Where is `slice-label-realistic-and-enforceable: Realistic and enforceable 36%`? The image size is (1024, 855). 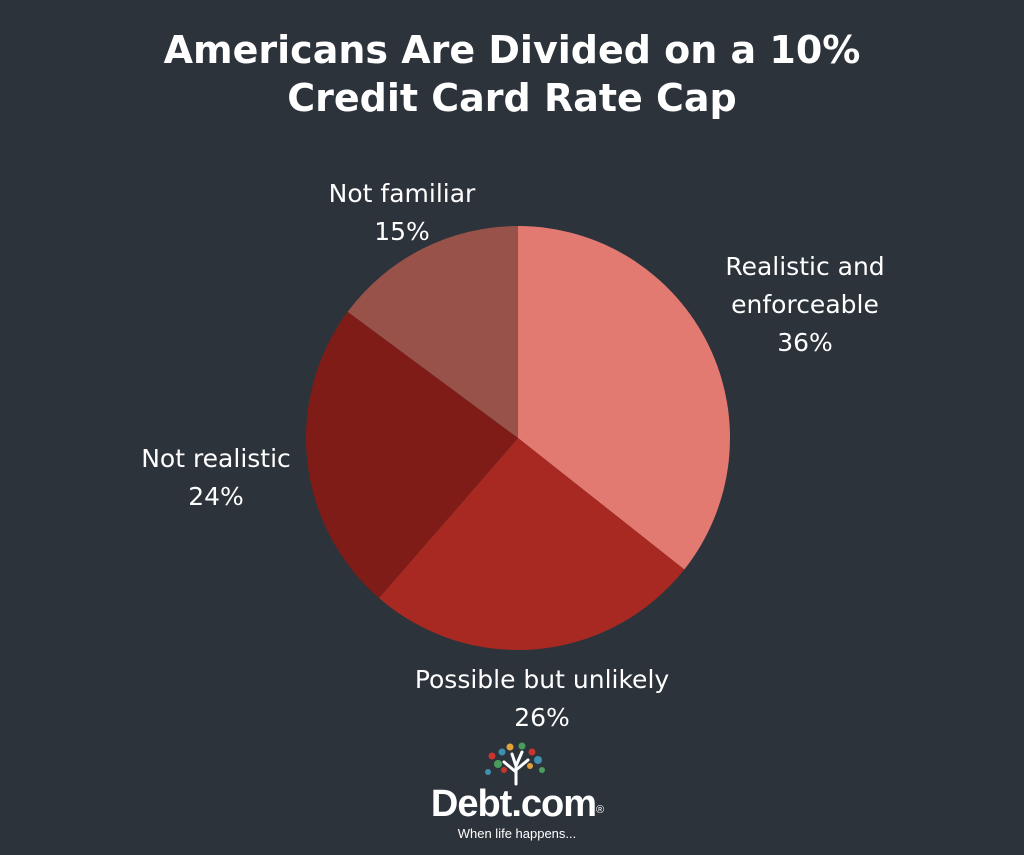 slice-label-realistic-and-enforceable: Realistic and enforceable 36% is located at coordinates (805, 305).